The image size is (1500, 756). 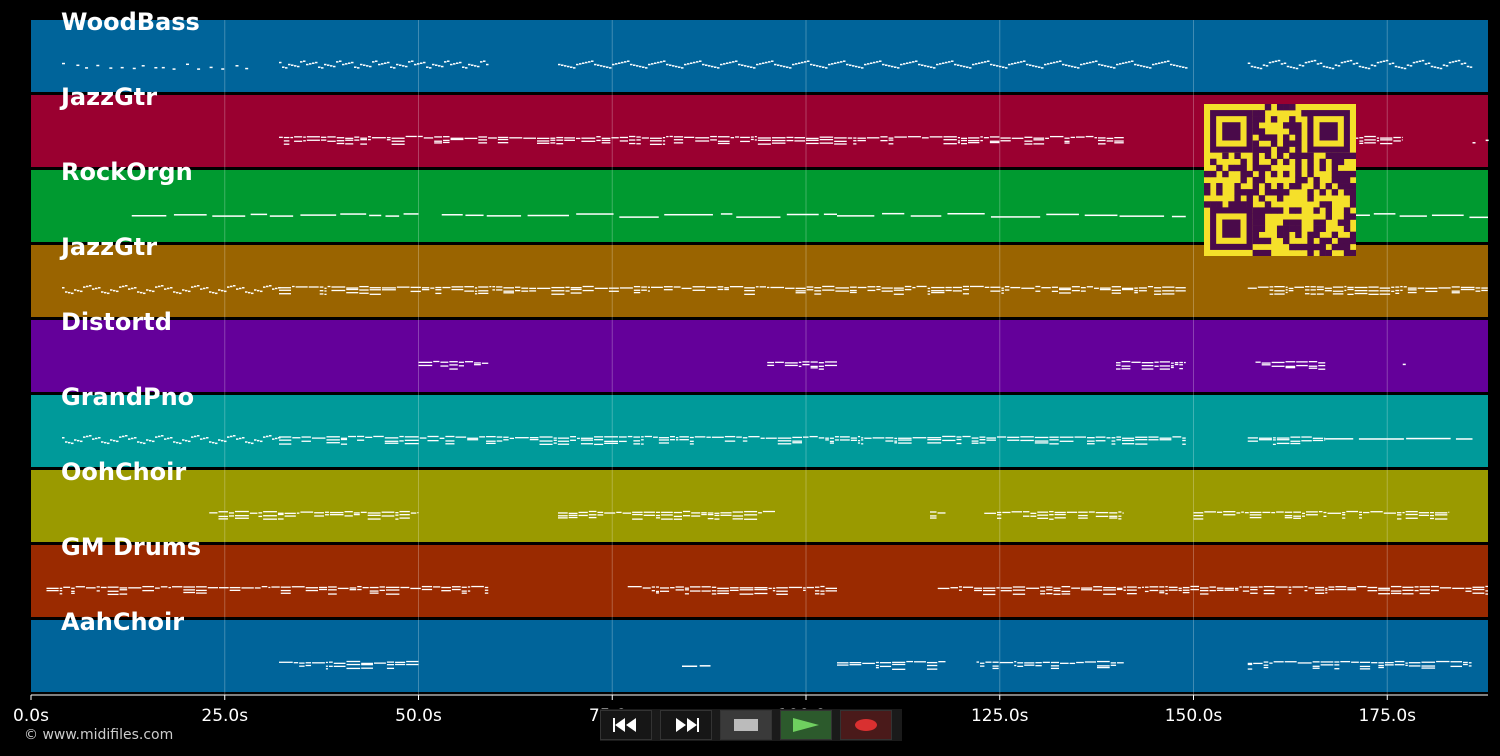 I want to click on tick-label: 125.0s, so click(x=1000, y=716).